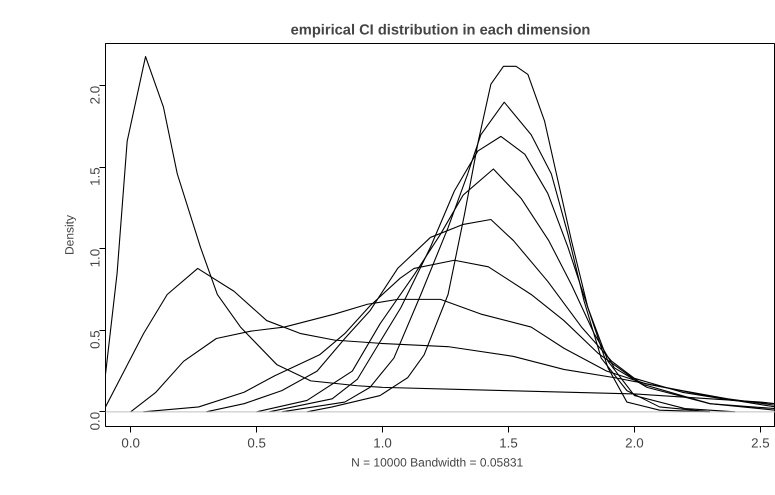  What do you see at coordinates (256, 443) in the screenshot?
I see `x-tick-label: 0.5` at bounding box center [256, 443].